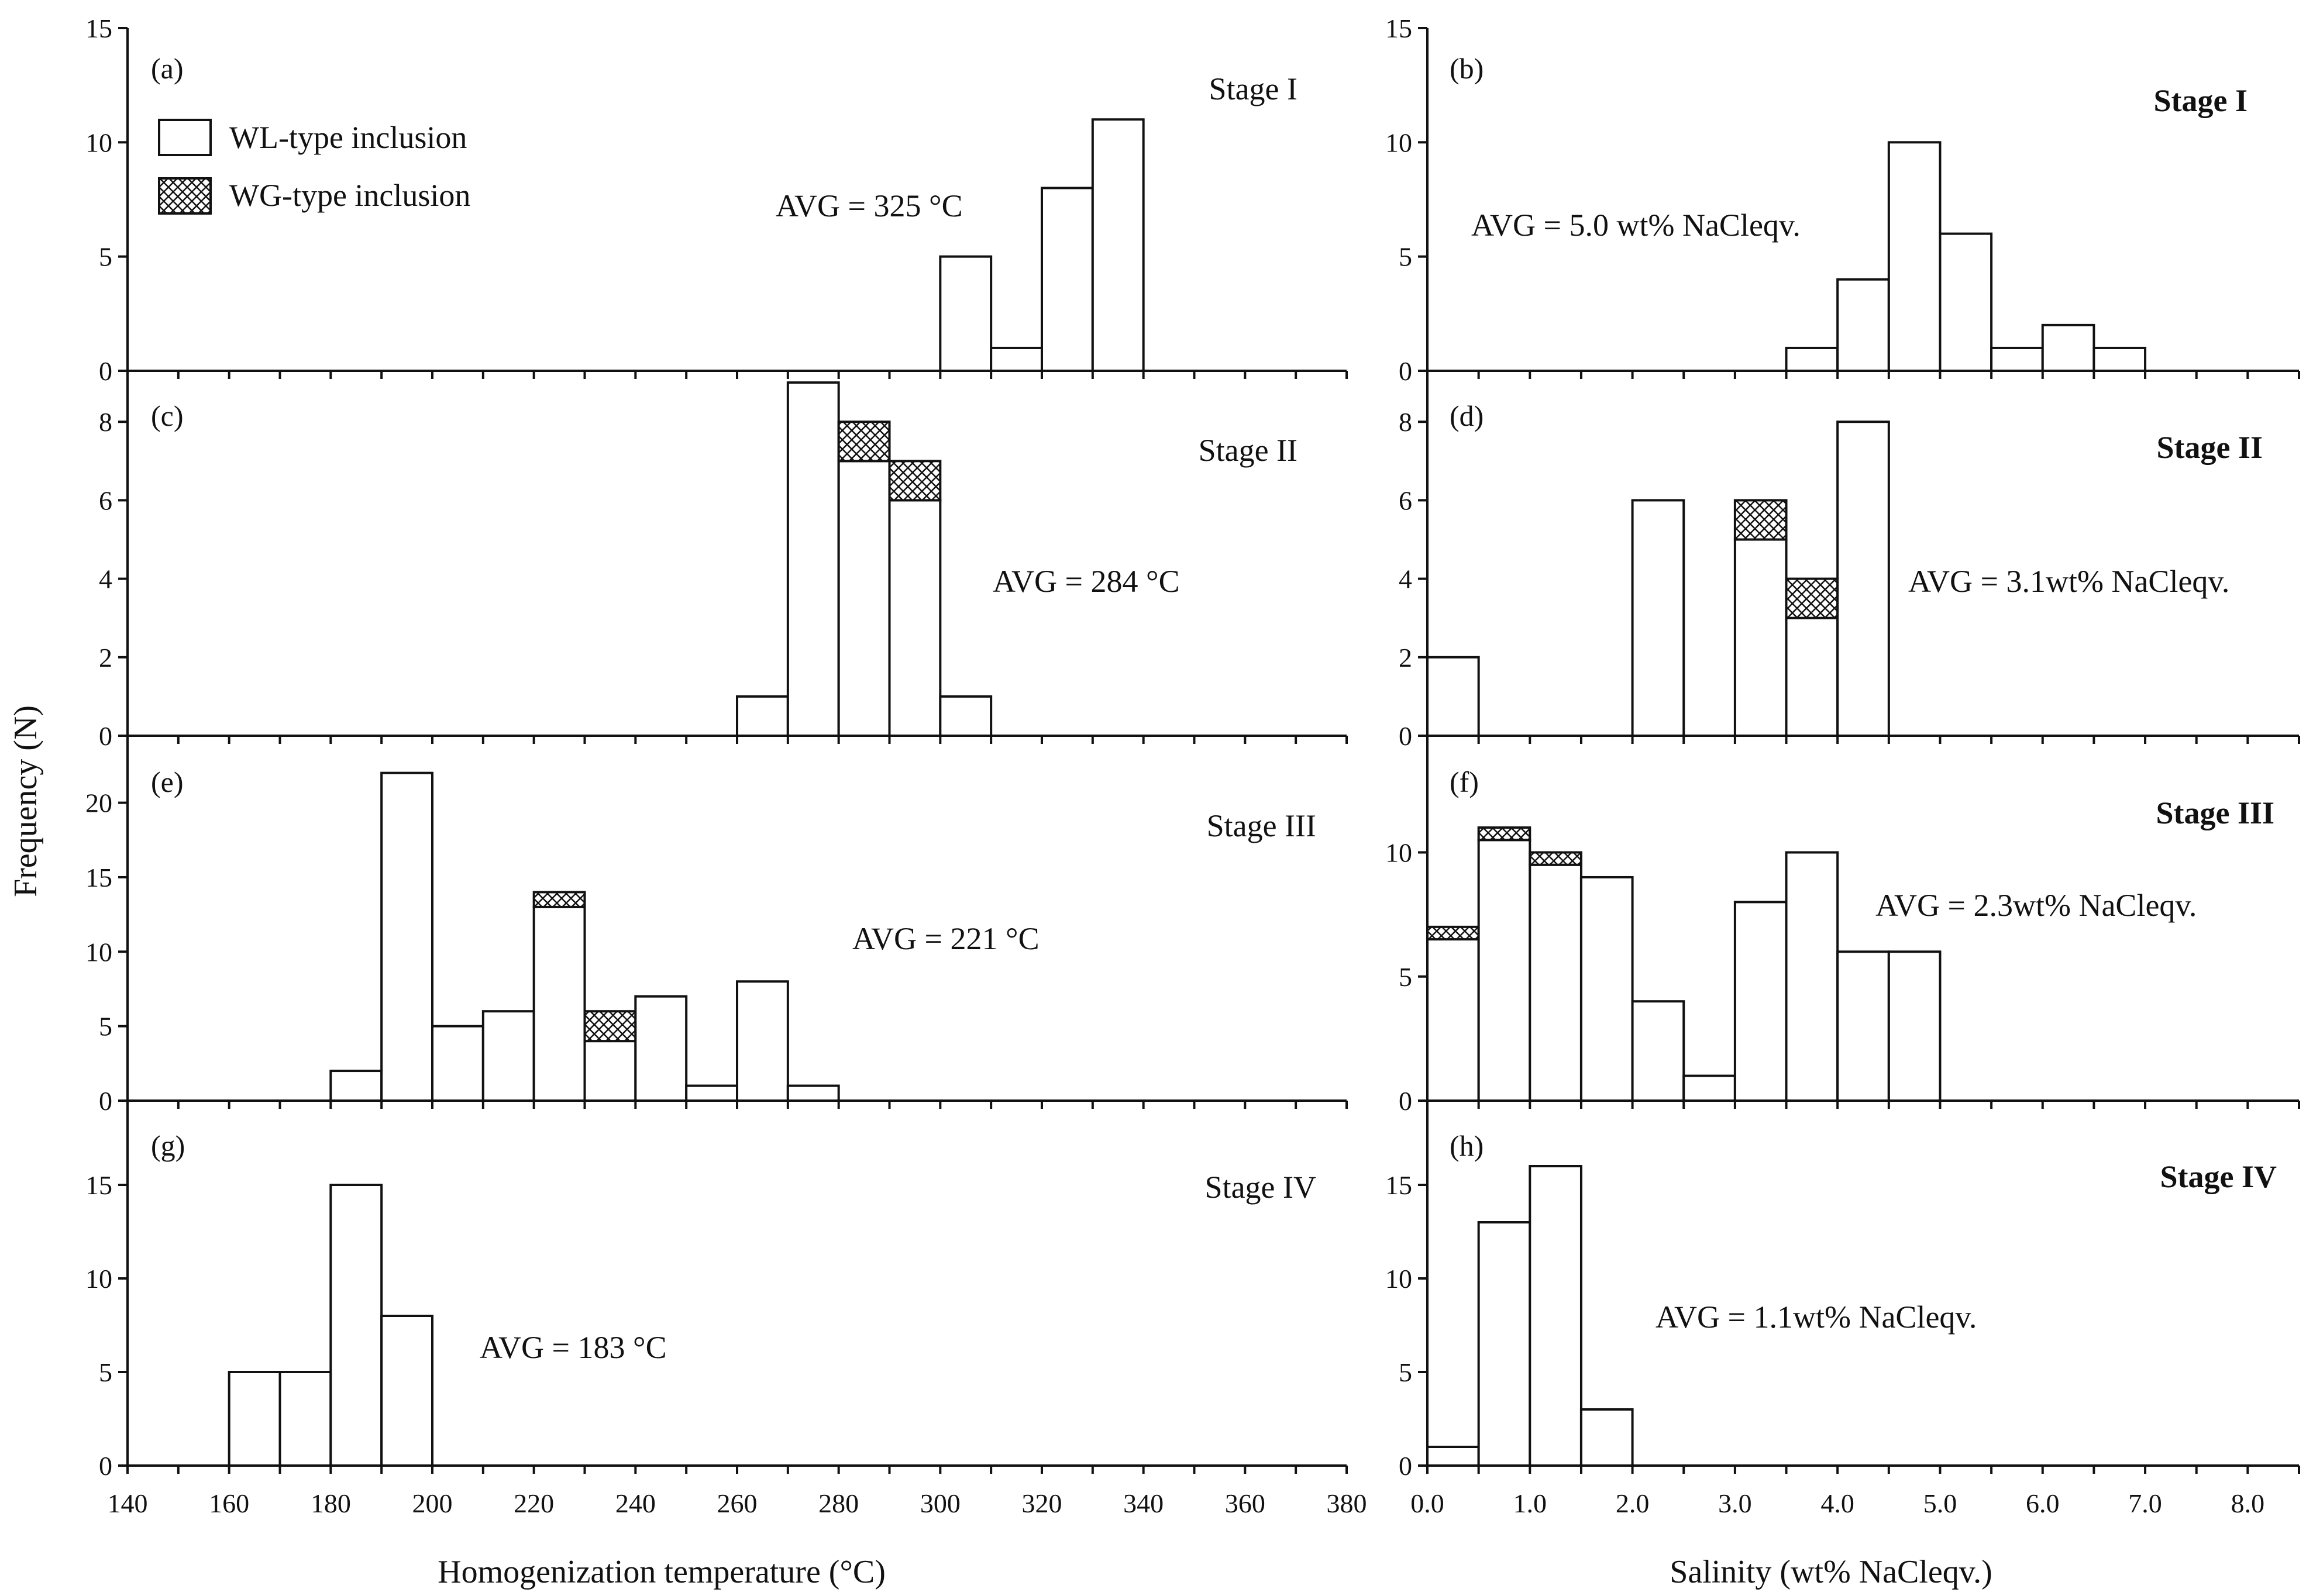 The width and height of the screenshot is (2306, 1596). I want to click on y-tick-label-a: 0, so click(106, 371).